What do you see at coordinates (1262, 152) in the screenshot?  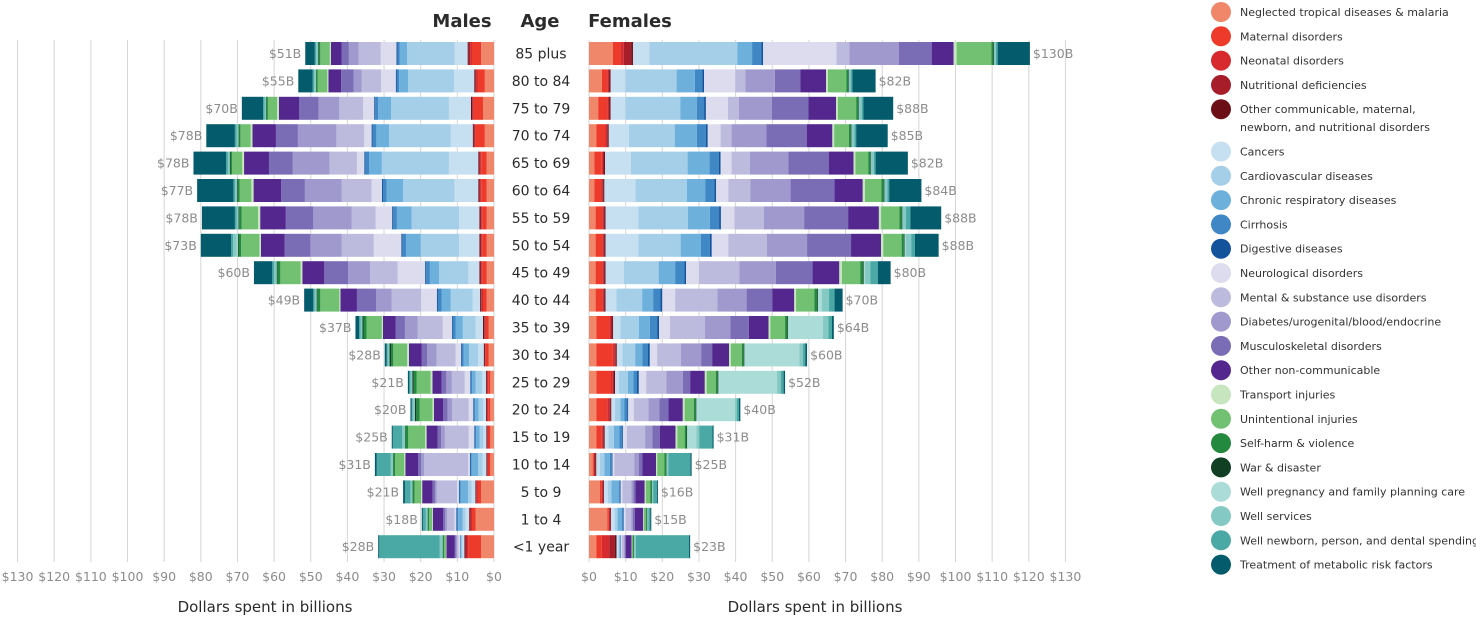 I see `legend-label: Cancers` at bounding box center [1262, 152].